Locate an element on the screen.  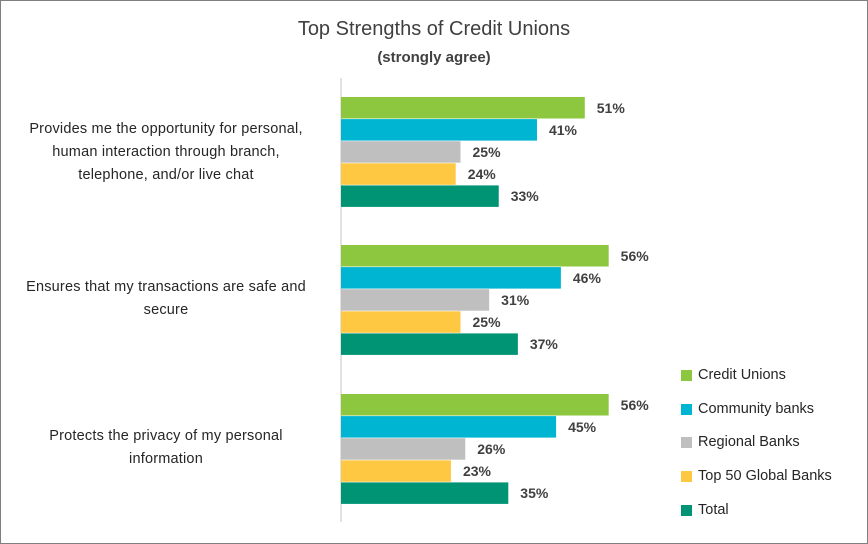
category-label-line: human interaction through branch, is located at coordinates (166, 152).